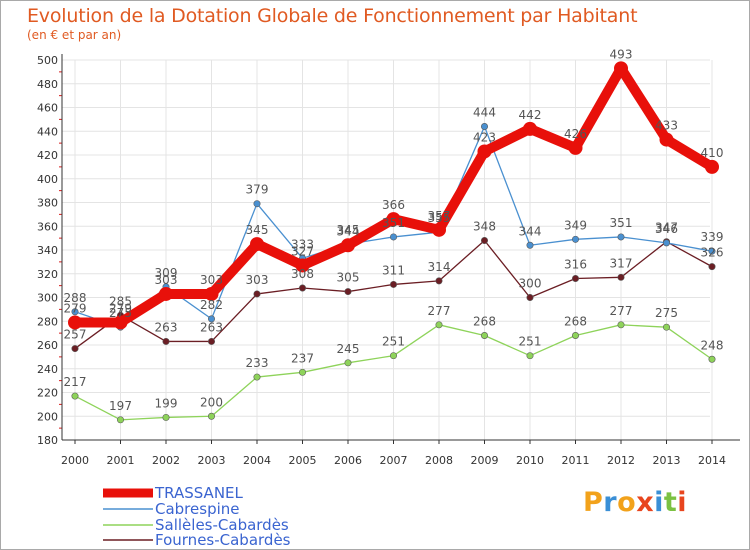 The width and height of the screenshot is (750, 550). Describe the element at coordinates (47, 84) in the screenshot. I see `y-tick-label: 480` at that location.